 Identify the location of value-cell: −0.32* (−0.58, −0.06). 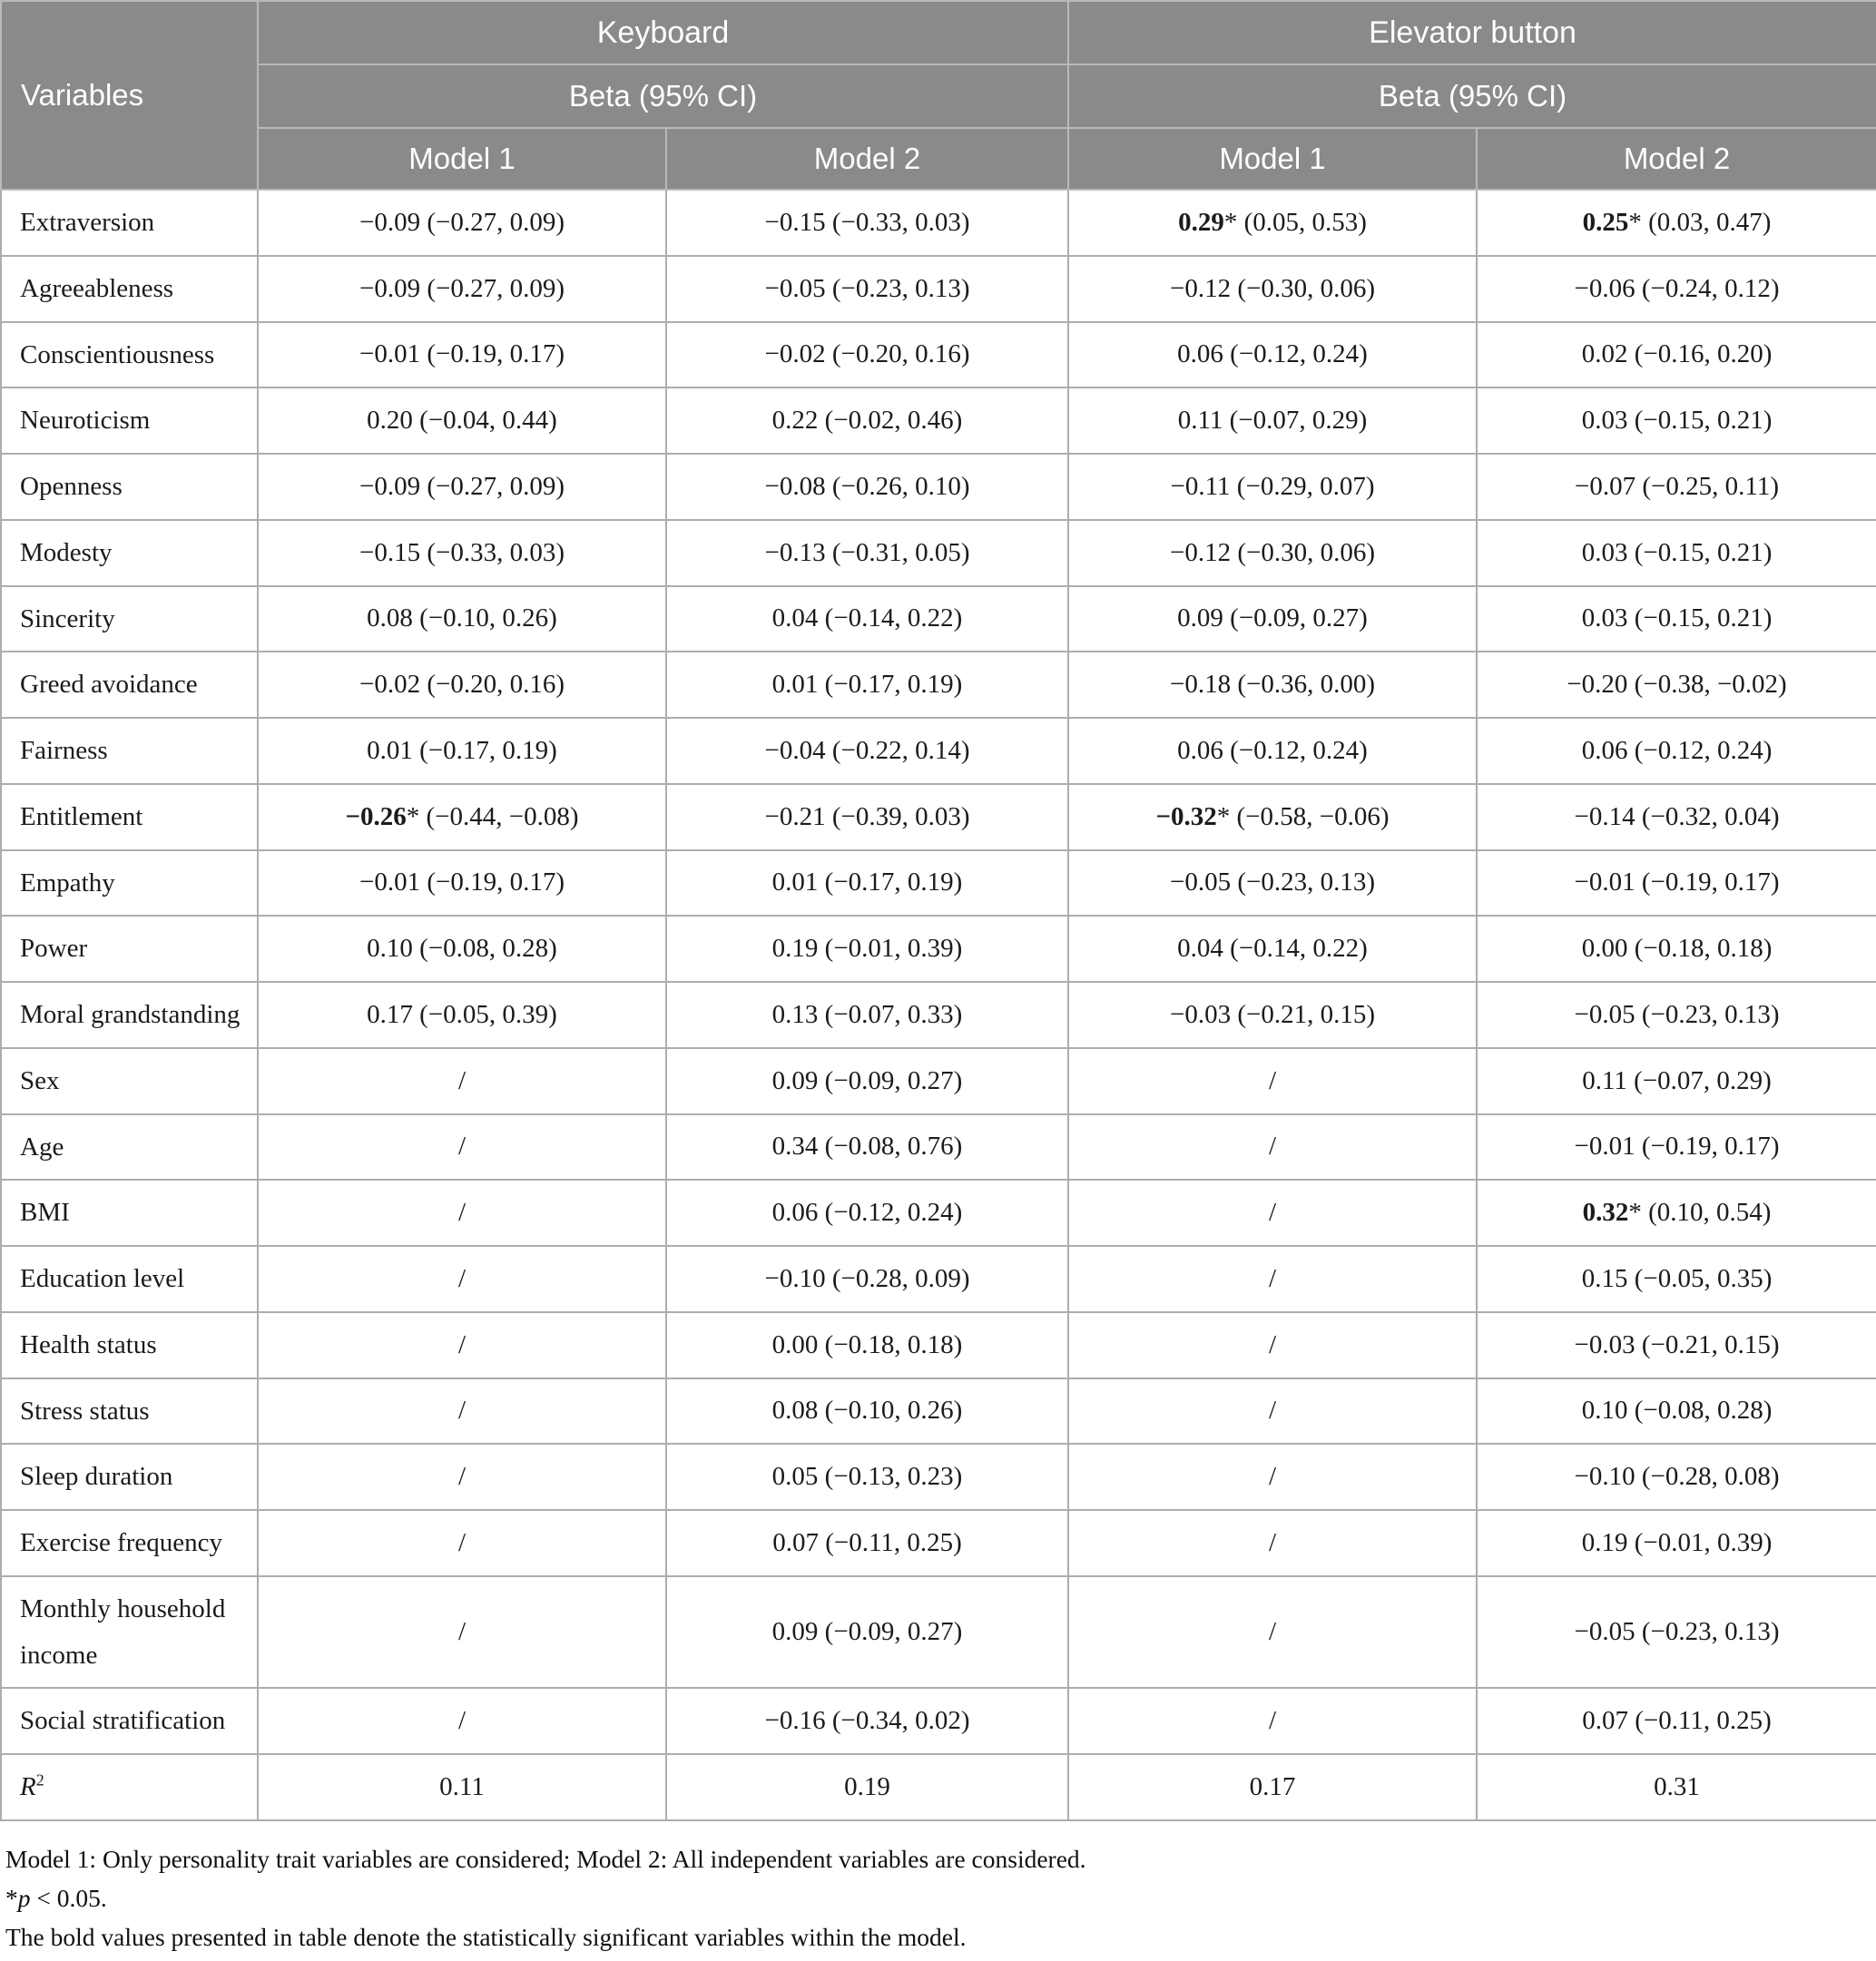
(1272, 816).